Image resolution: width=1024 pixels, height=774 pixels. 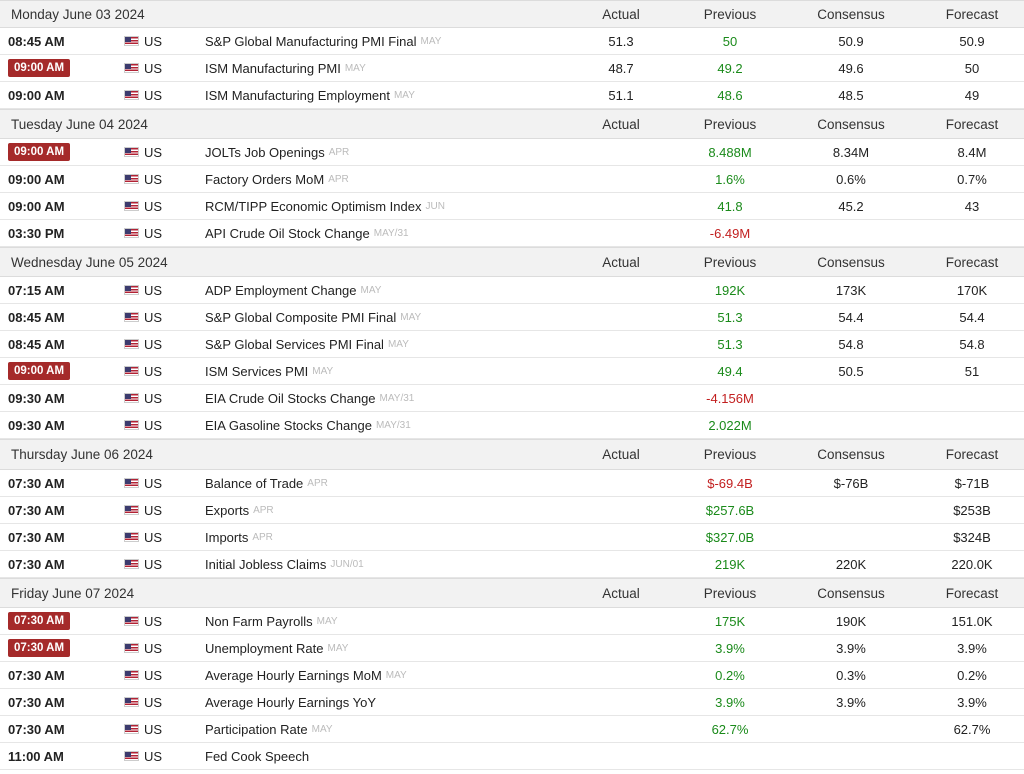 What do you see at coordinates (273, 68) in the screenshot?
I see `event-title: ISM Manufacturing PMI` at bounding box center [273, 68].